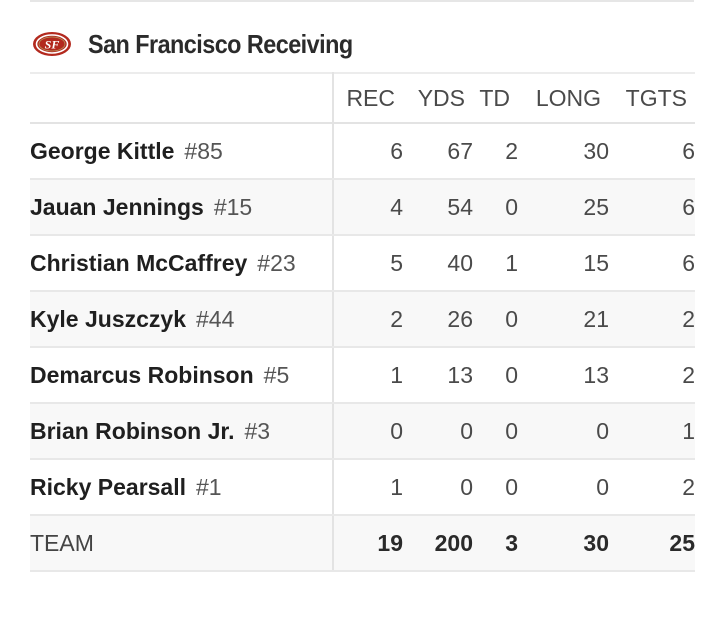  Describe the element at coordinates (438, 543) in the screenshot. I see `team-stat-yds: 200` at that location.